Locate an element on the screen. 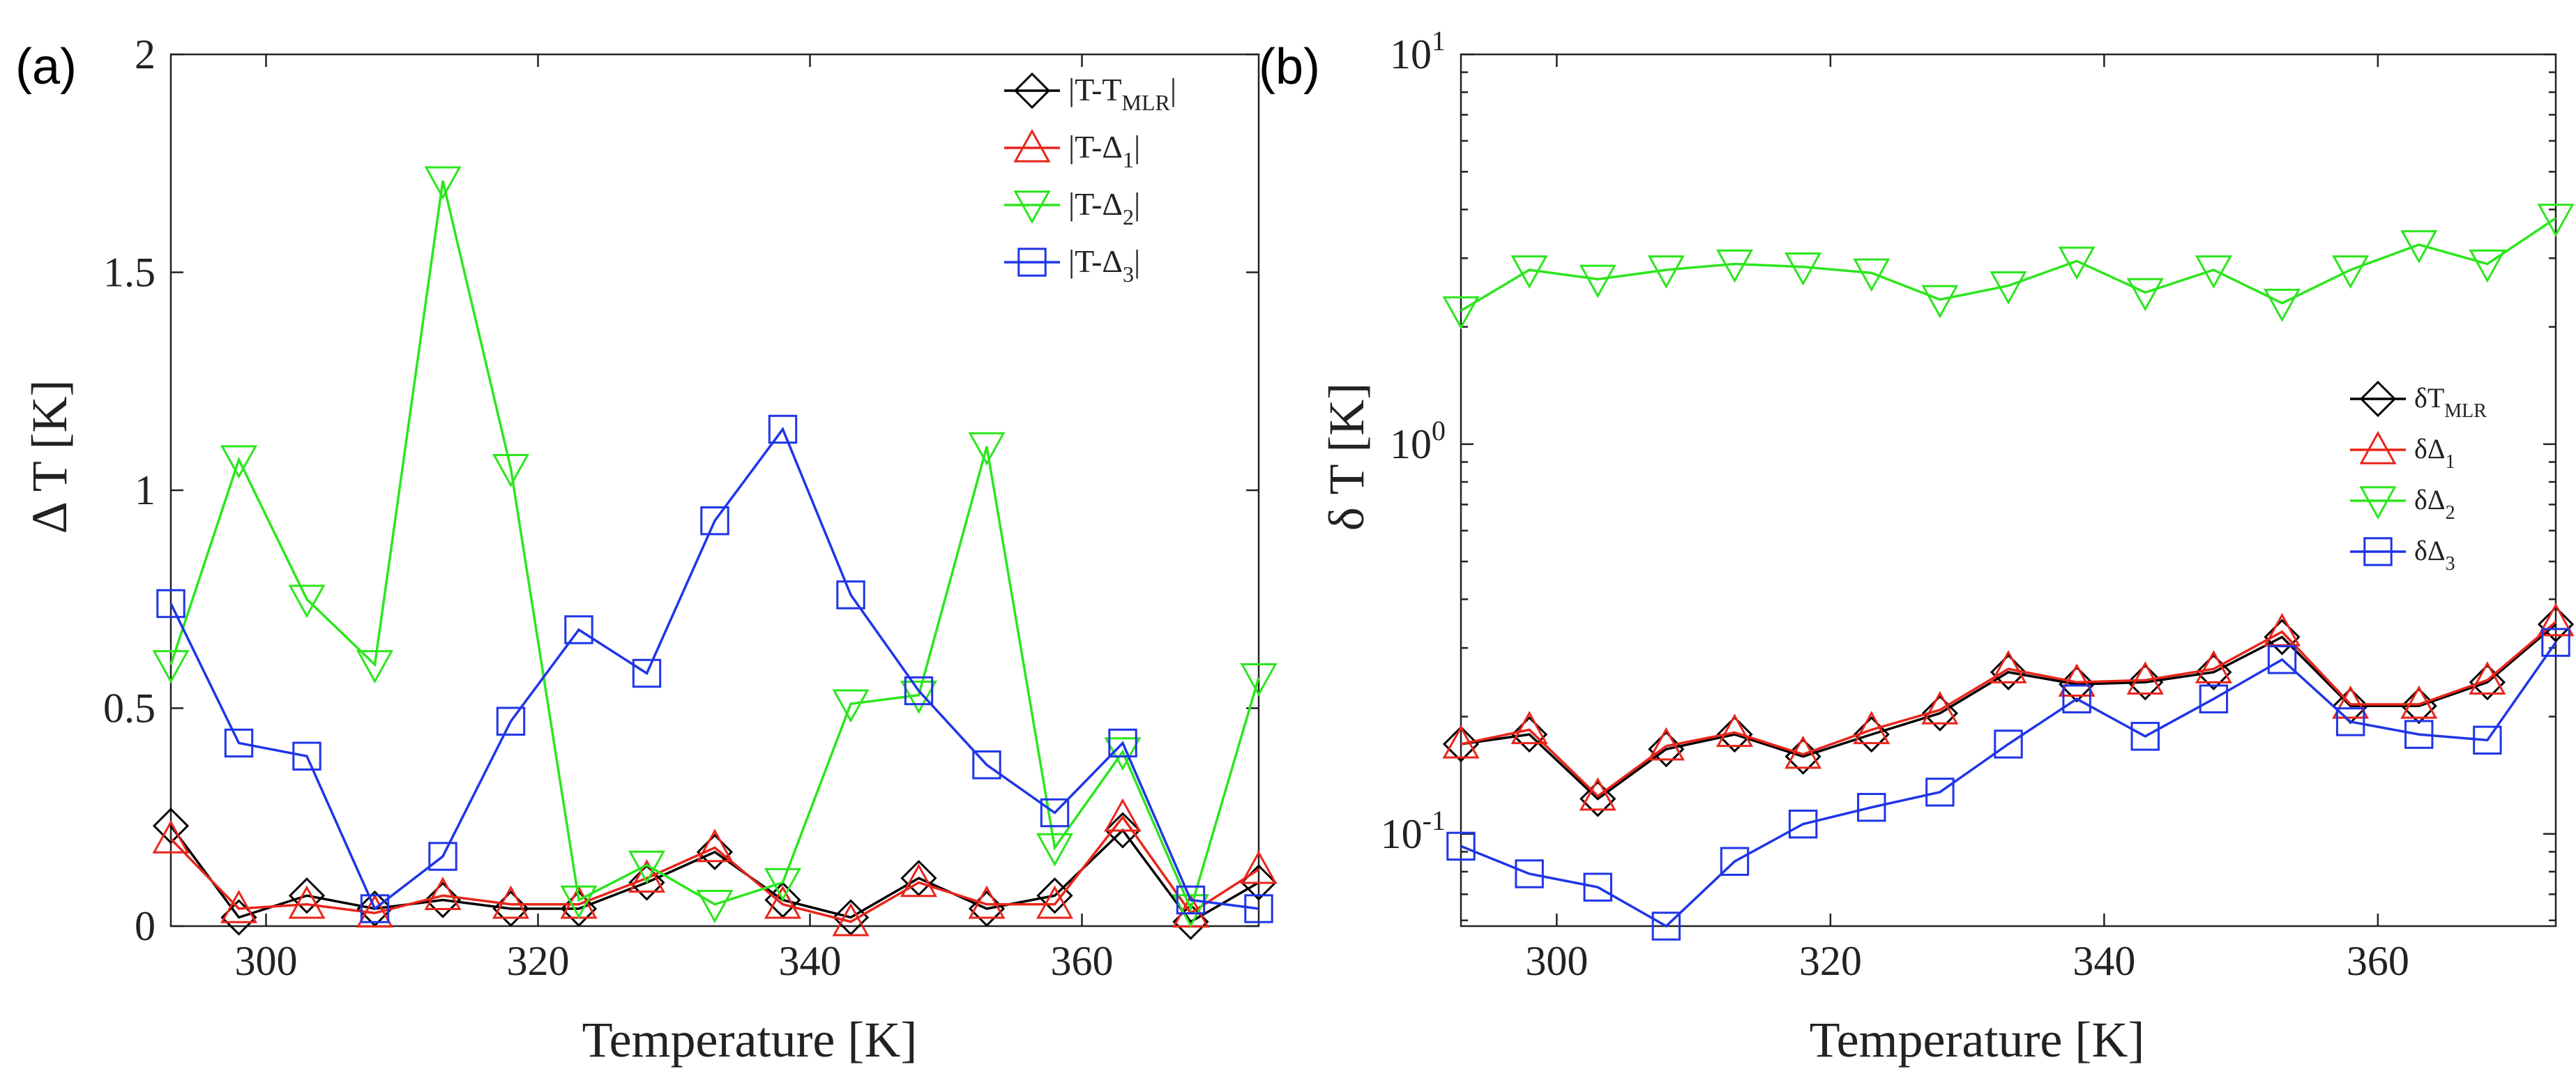 This screenshot has width=2576, height=1090. panel-a-xtick-label: 300 is located at coordinates (266, 961).